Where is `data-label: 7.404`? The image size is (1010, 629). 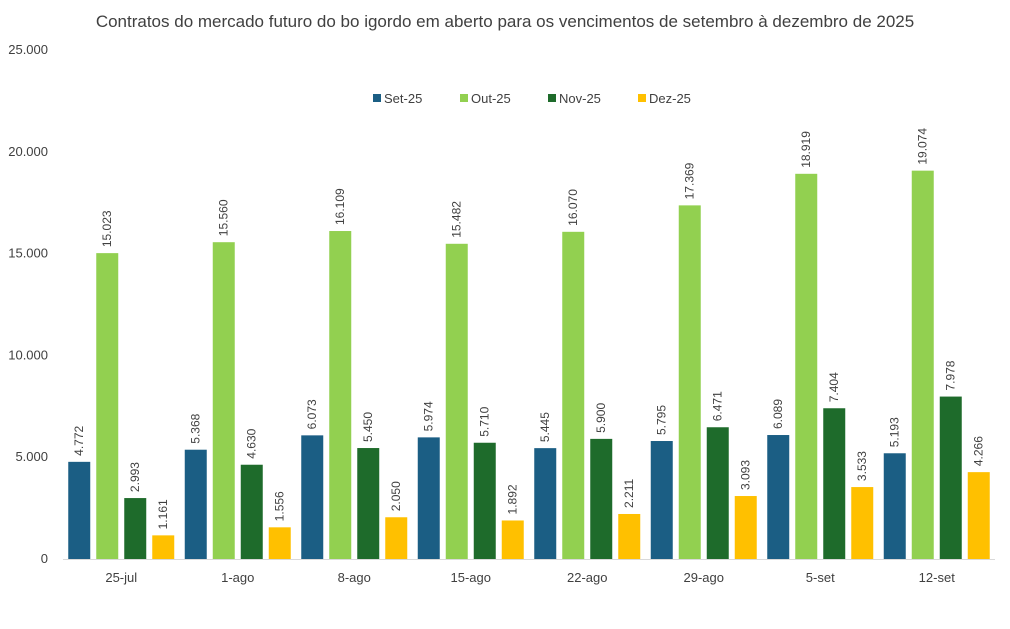
data-label: 7.404 is located at coordinates (834, 387).